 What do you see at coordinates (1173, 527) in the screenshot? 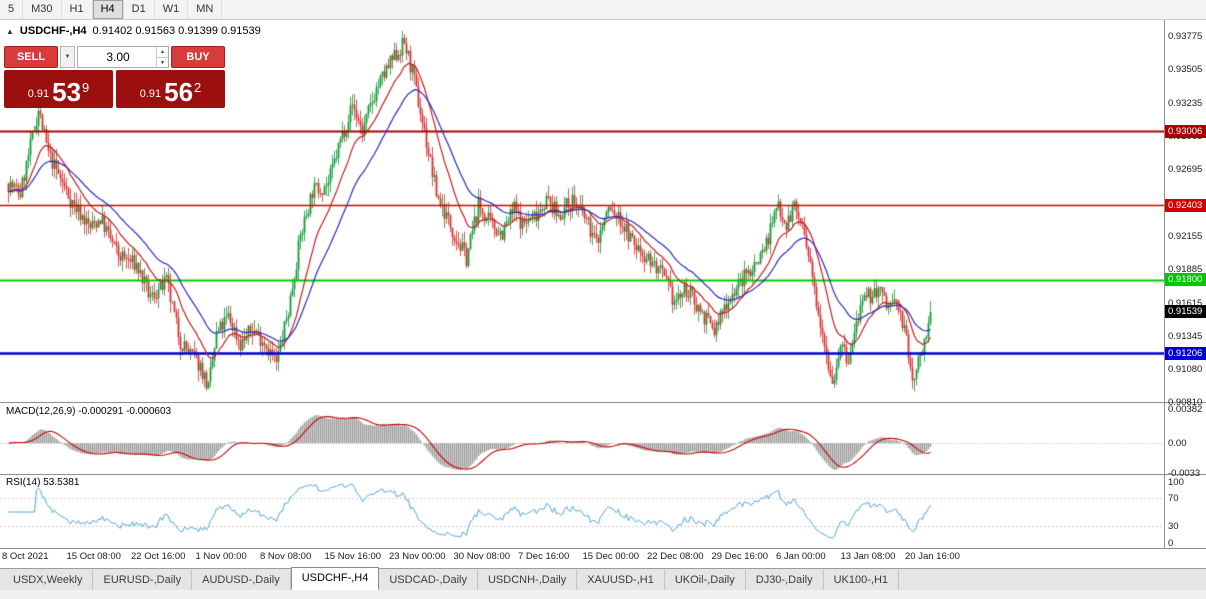
I see `rsi-axis-tick: 30` at bounding box center [1173, 527].